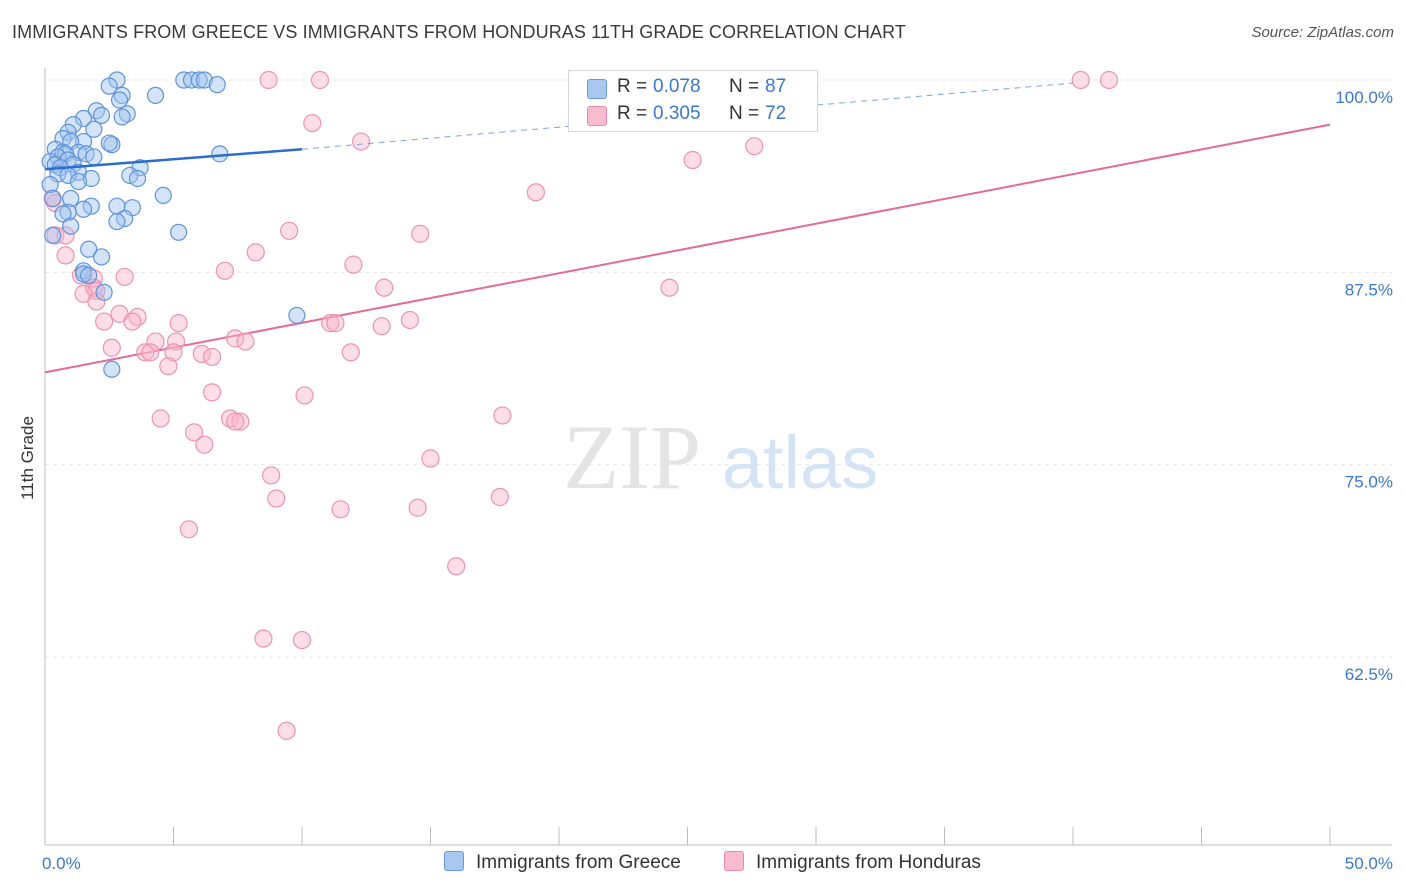 The height and width of the screenshot is (892, 1406). Describe the element at coordinates (578, 862) in the screenshot. I see `greece-legend-label: Immigrants from Greece` at that location.